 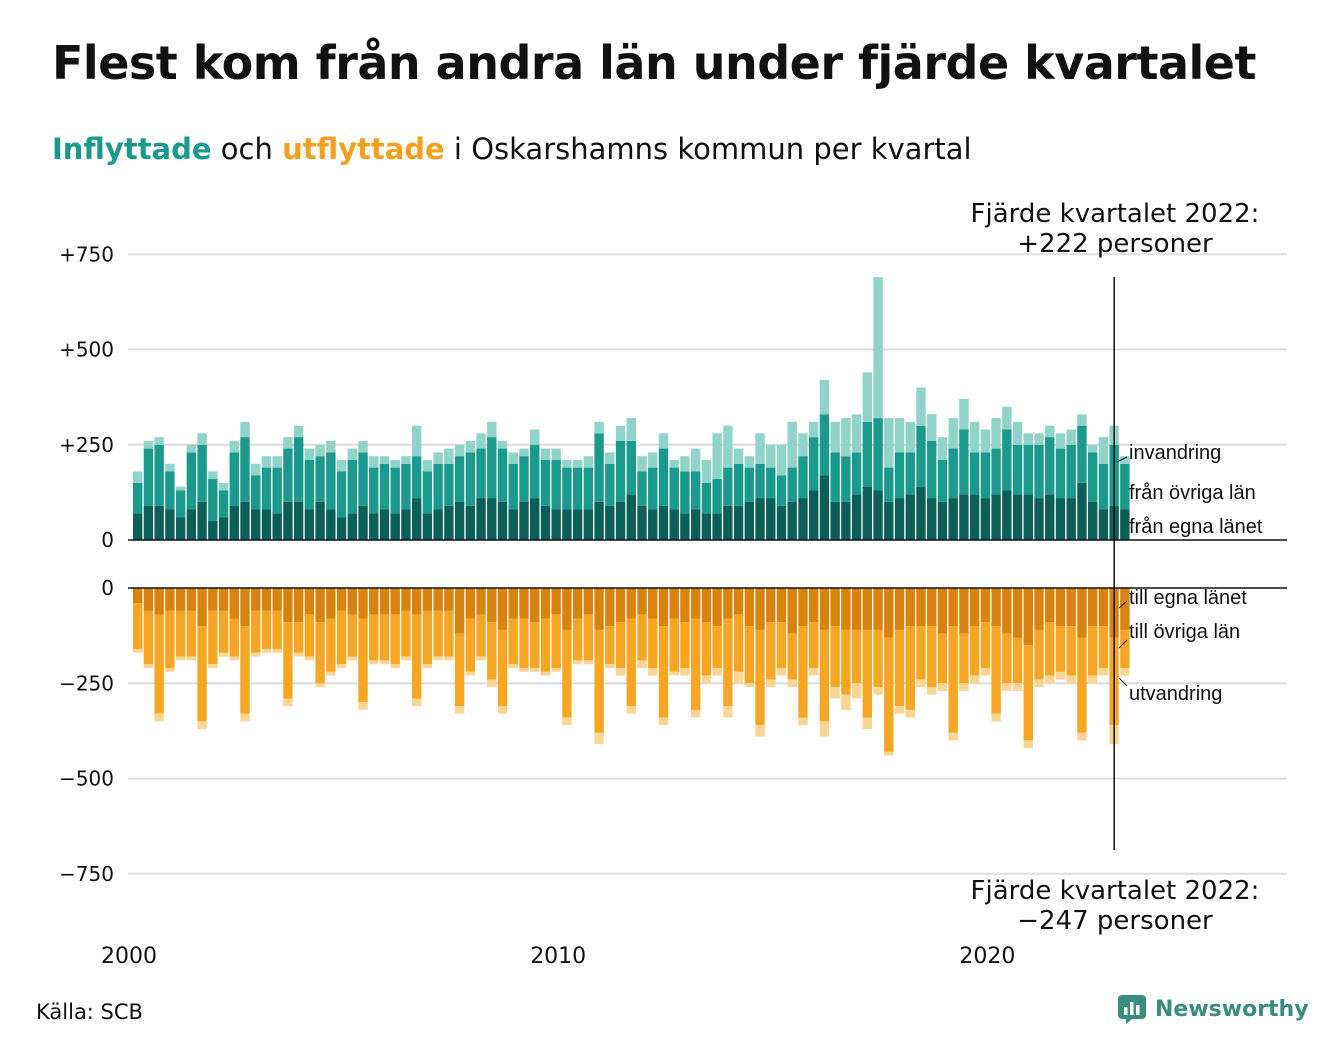 I want to click on y-tick-label-bottom: −500, so click(x=86, y=779).